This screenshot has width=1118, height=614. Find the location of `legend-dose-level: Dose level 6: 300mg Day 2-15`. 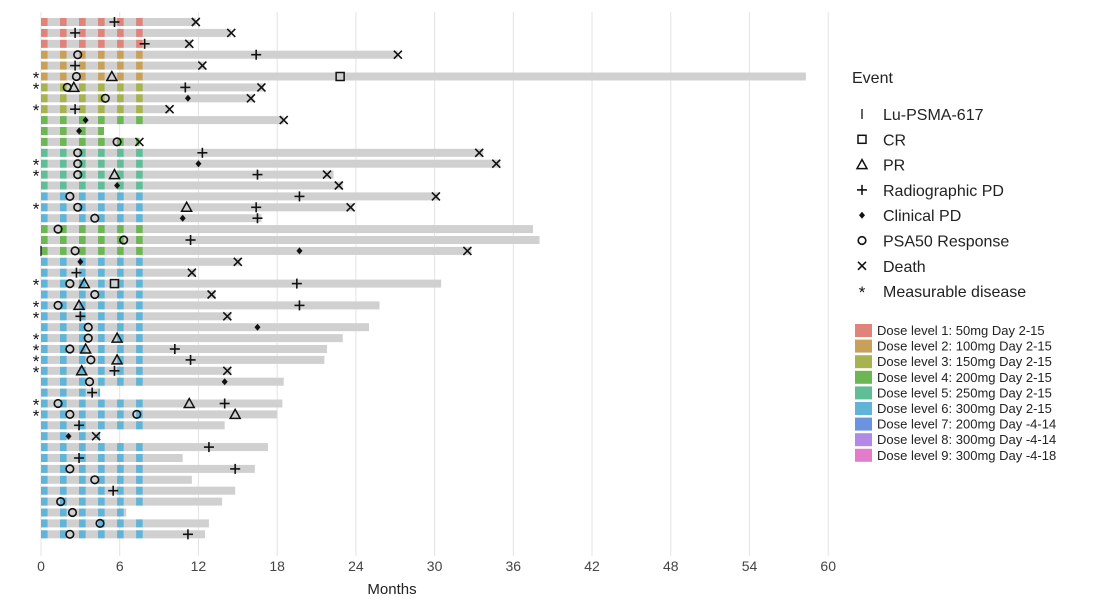

legend-dose-level: Dose level 6: 300mg Day 2-15 is located at coordinates (953, 408).